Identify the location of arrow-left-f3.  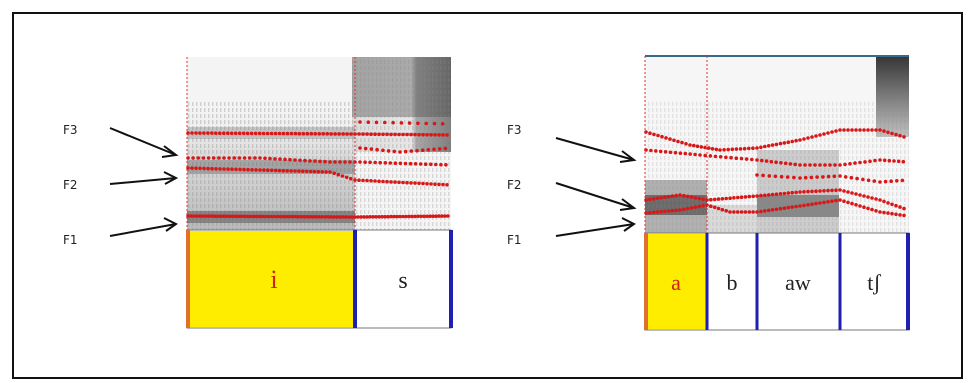
(143, 141).